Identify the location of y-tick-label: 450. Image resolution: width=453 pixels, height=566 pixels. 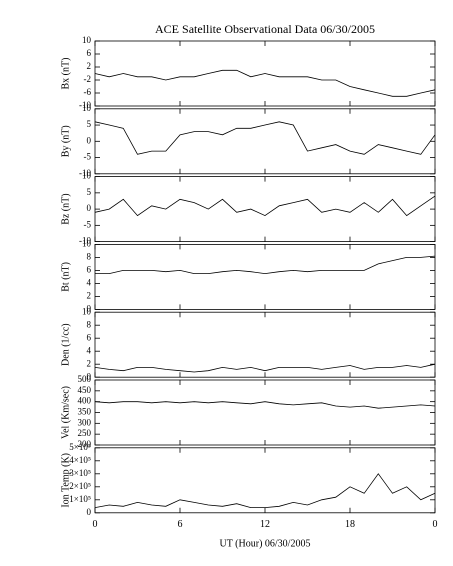
(85, 390).